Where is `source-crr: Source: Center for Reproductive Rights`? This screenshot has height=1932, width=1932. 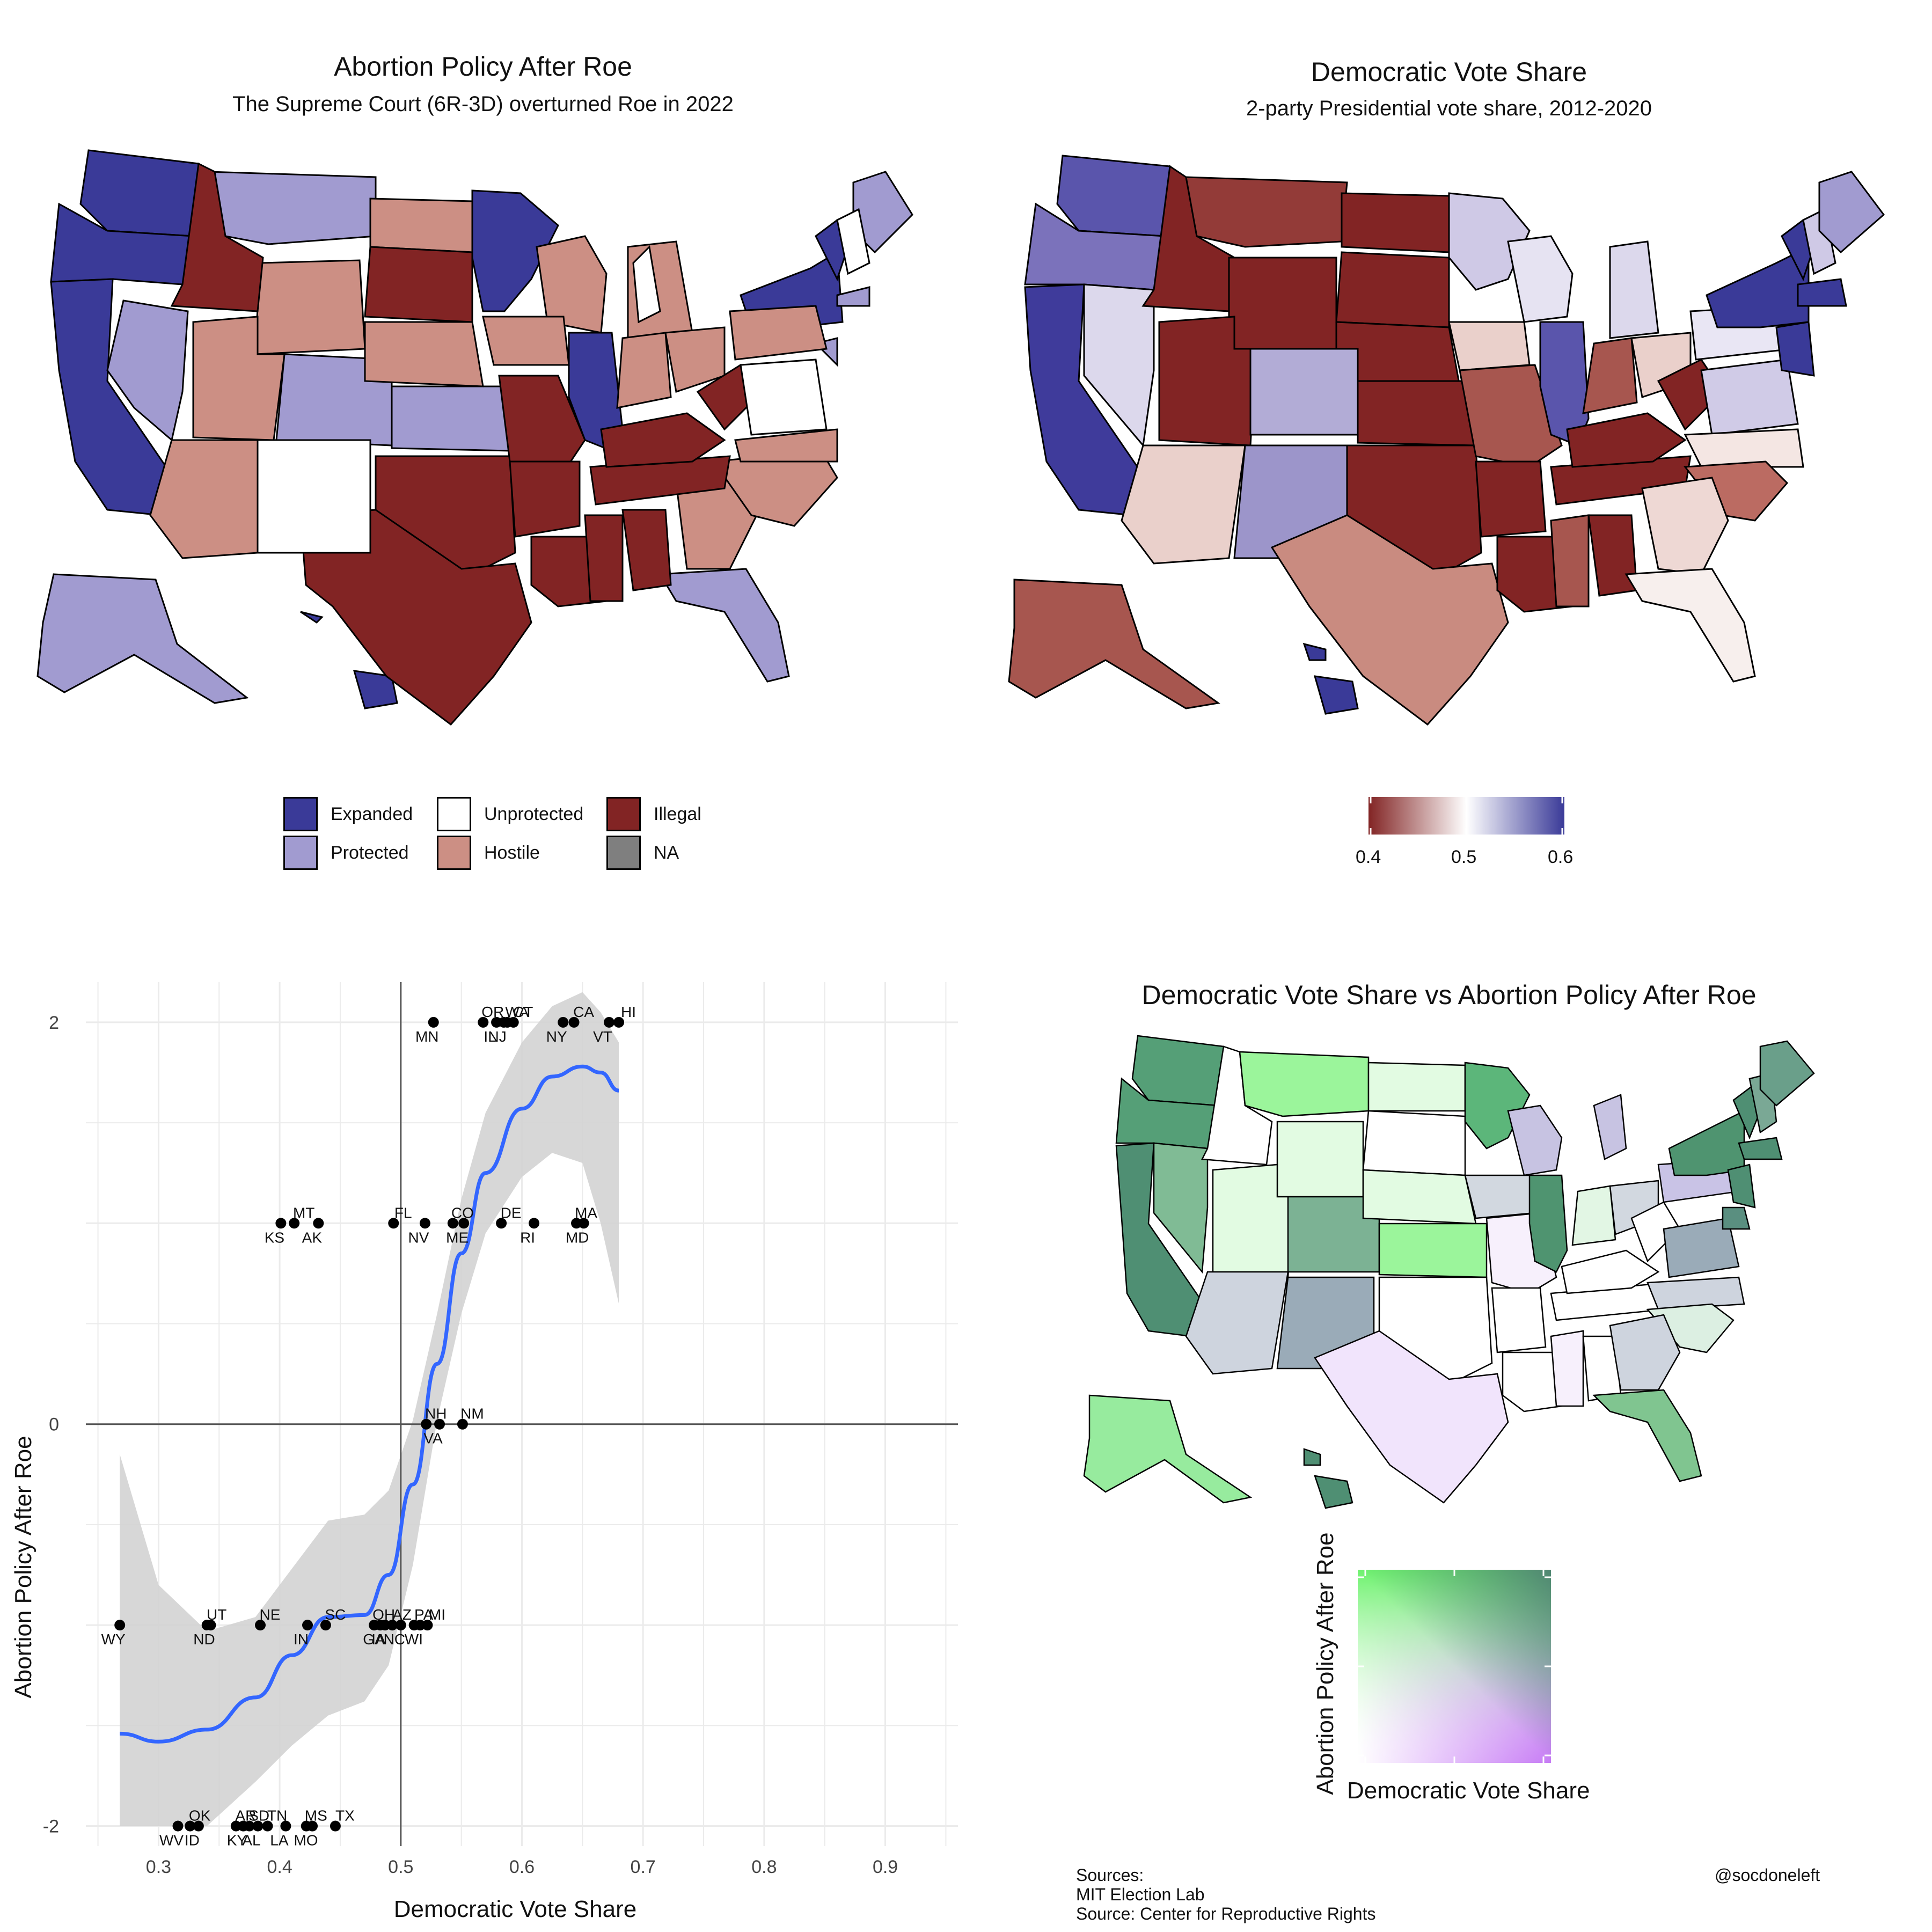 source-crr: Source: Center for Reproductive Rights is located at coordinates (1226, 1913).